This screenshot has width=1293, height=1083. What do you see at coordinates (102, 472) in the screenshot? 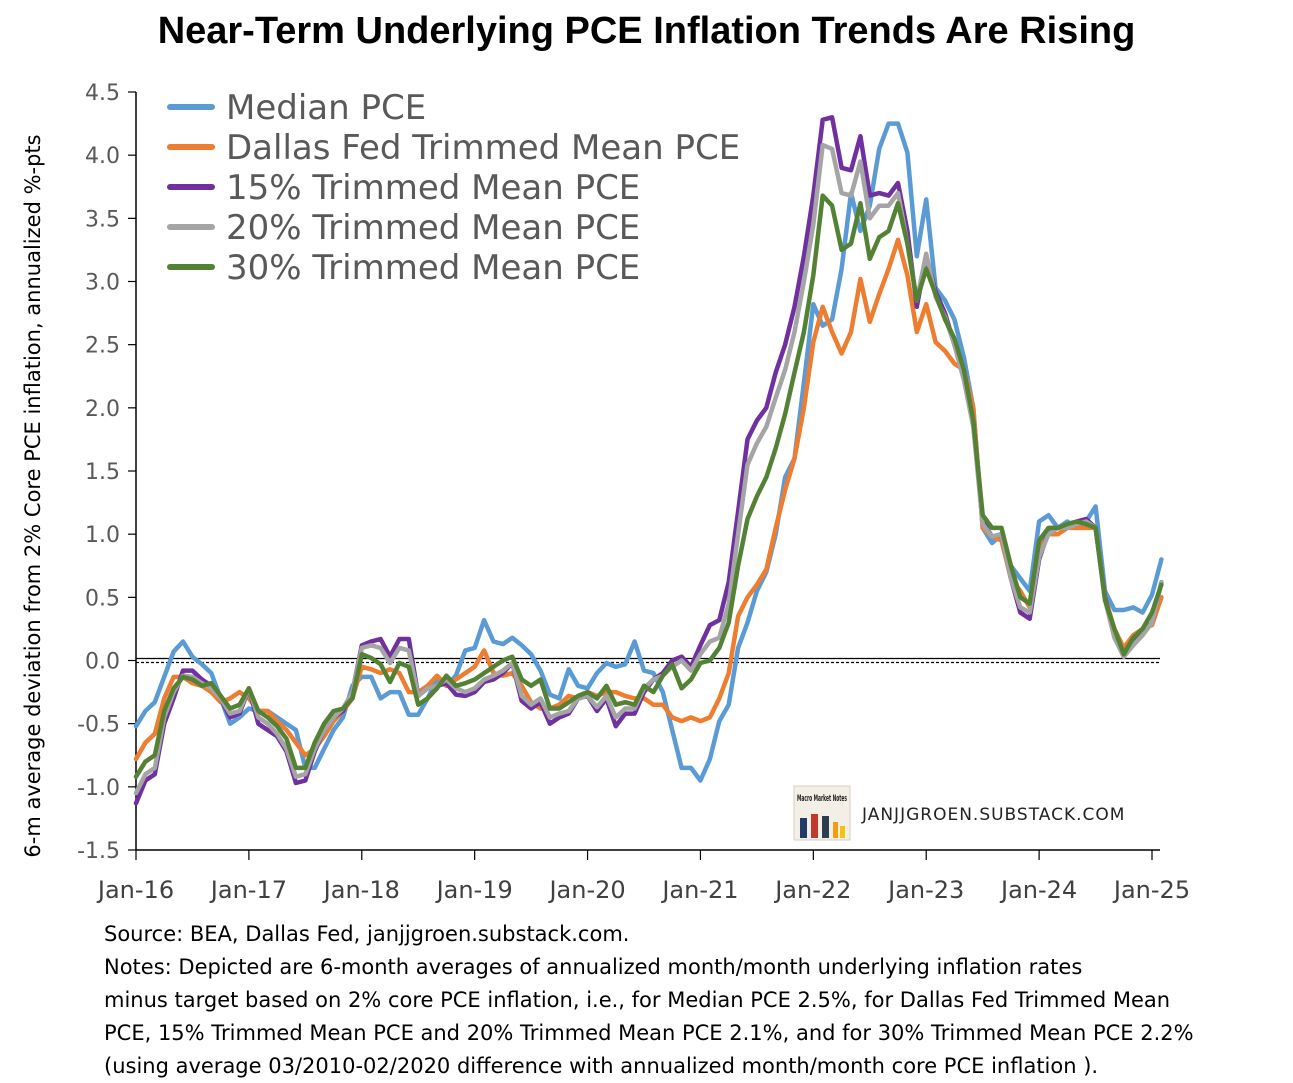
I see `y-tick-label: 1.5` at bounding box center [102, 472].